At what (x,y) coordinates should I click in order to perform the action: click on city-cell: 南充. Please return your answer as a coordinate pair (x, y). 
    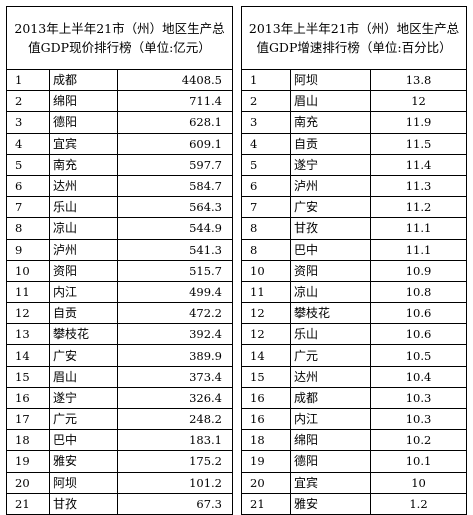
    Looking at the image, I should click on (330, 122).